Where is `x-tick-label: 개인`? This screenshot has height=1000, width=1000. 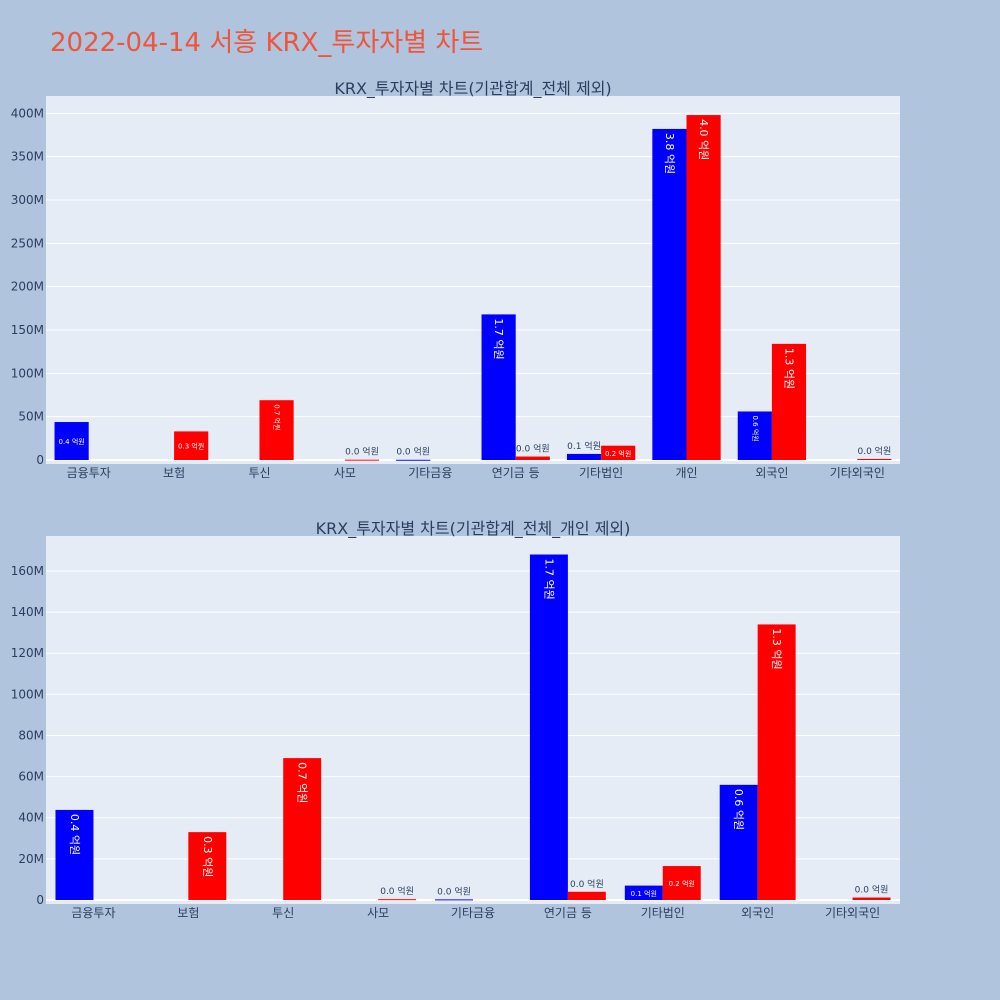 x-tick-label: 개인 is located at coordinates (686, 473).